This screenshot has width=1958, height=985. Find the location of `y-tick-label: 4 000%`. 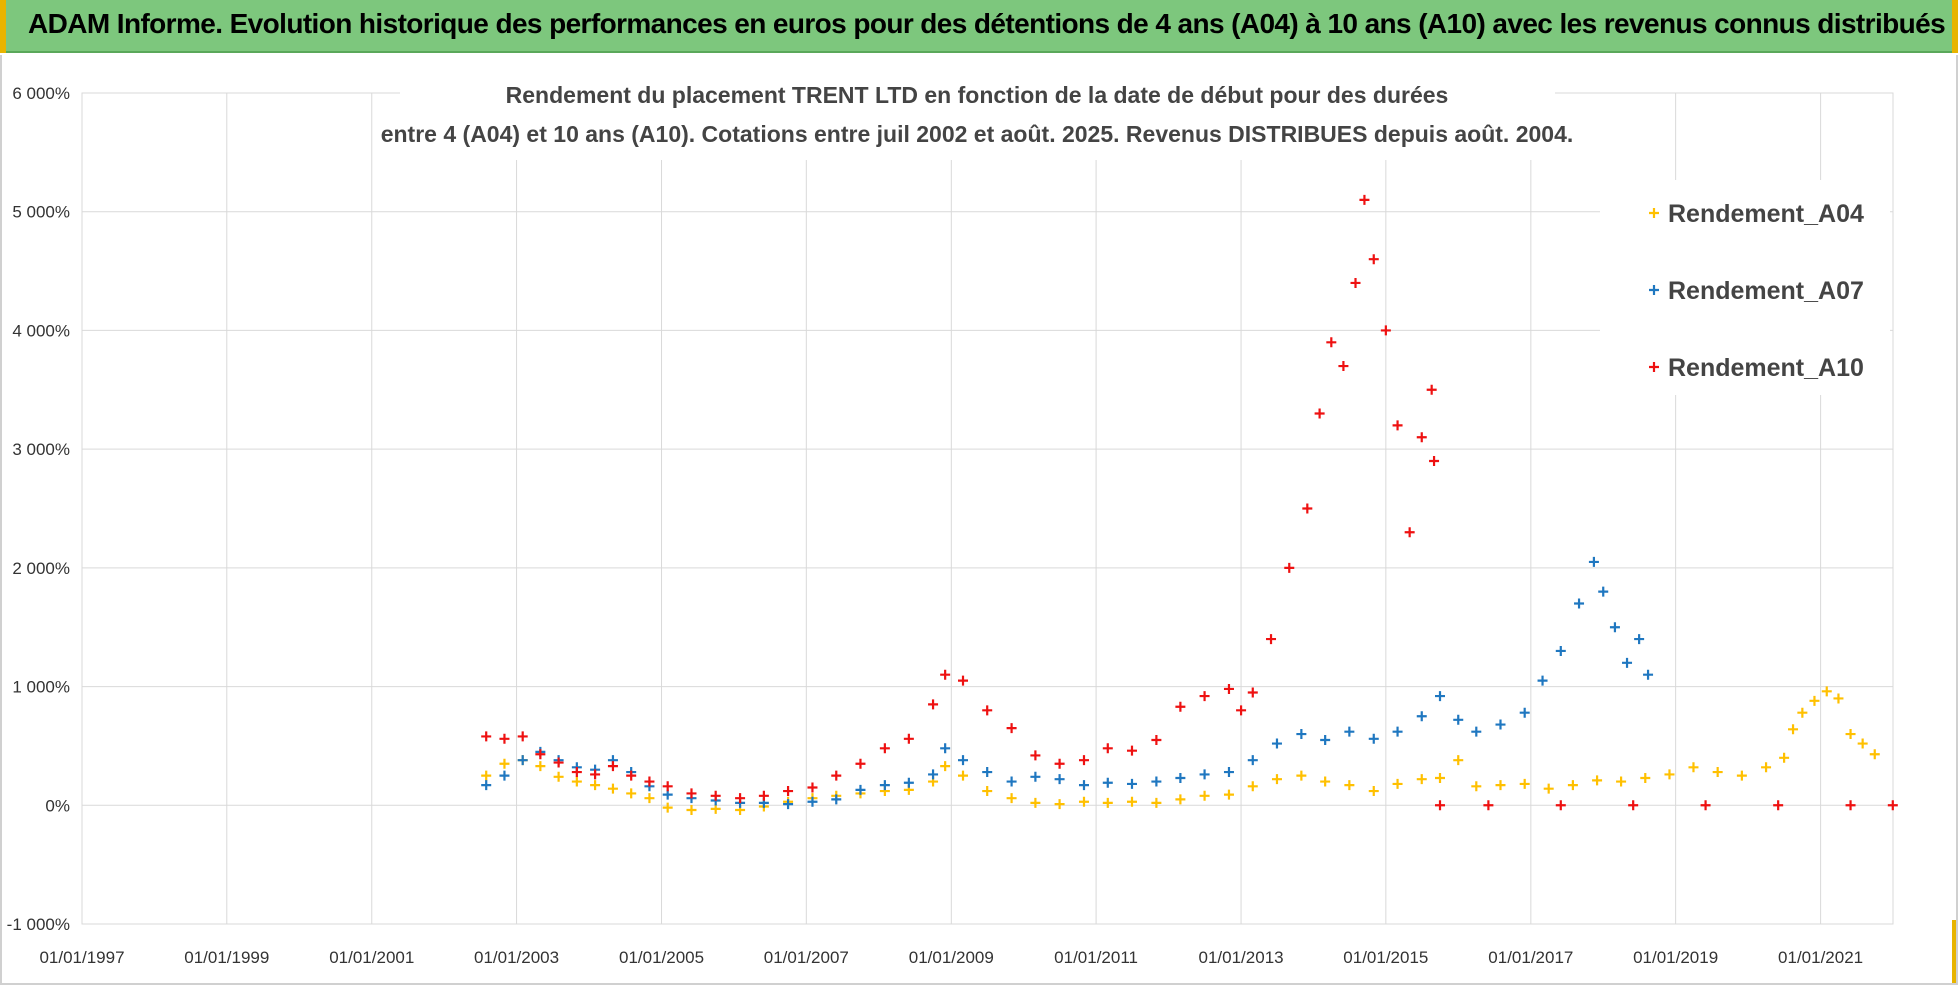

y-tick-label: 4 000% is located at coordinates (41, 330).